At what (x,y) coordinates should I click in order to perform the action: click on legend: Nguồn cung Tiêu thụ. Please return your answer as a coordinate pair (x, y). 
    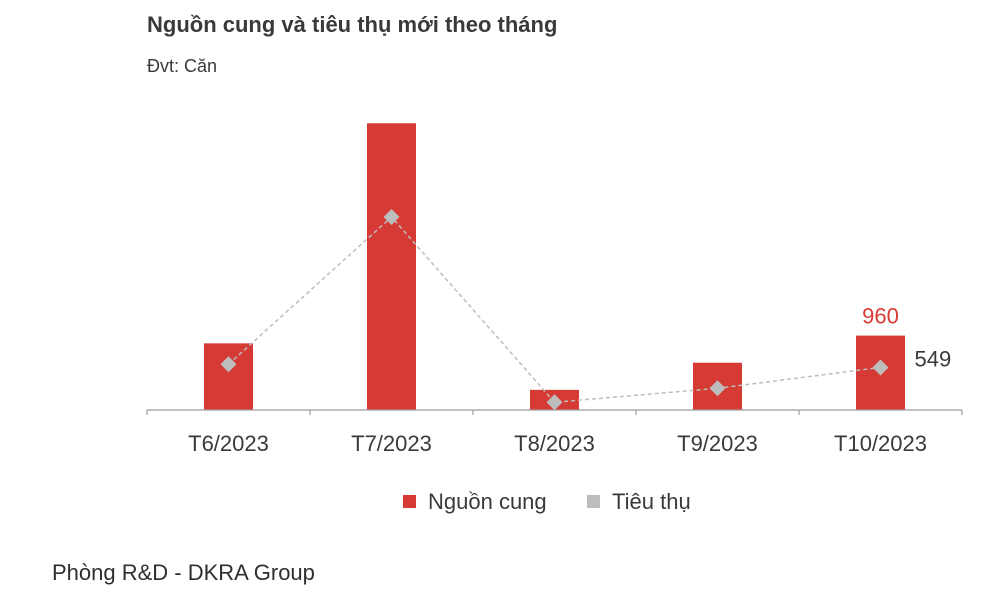
    Looking at the image, I should click on (547, 501).